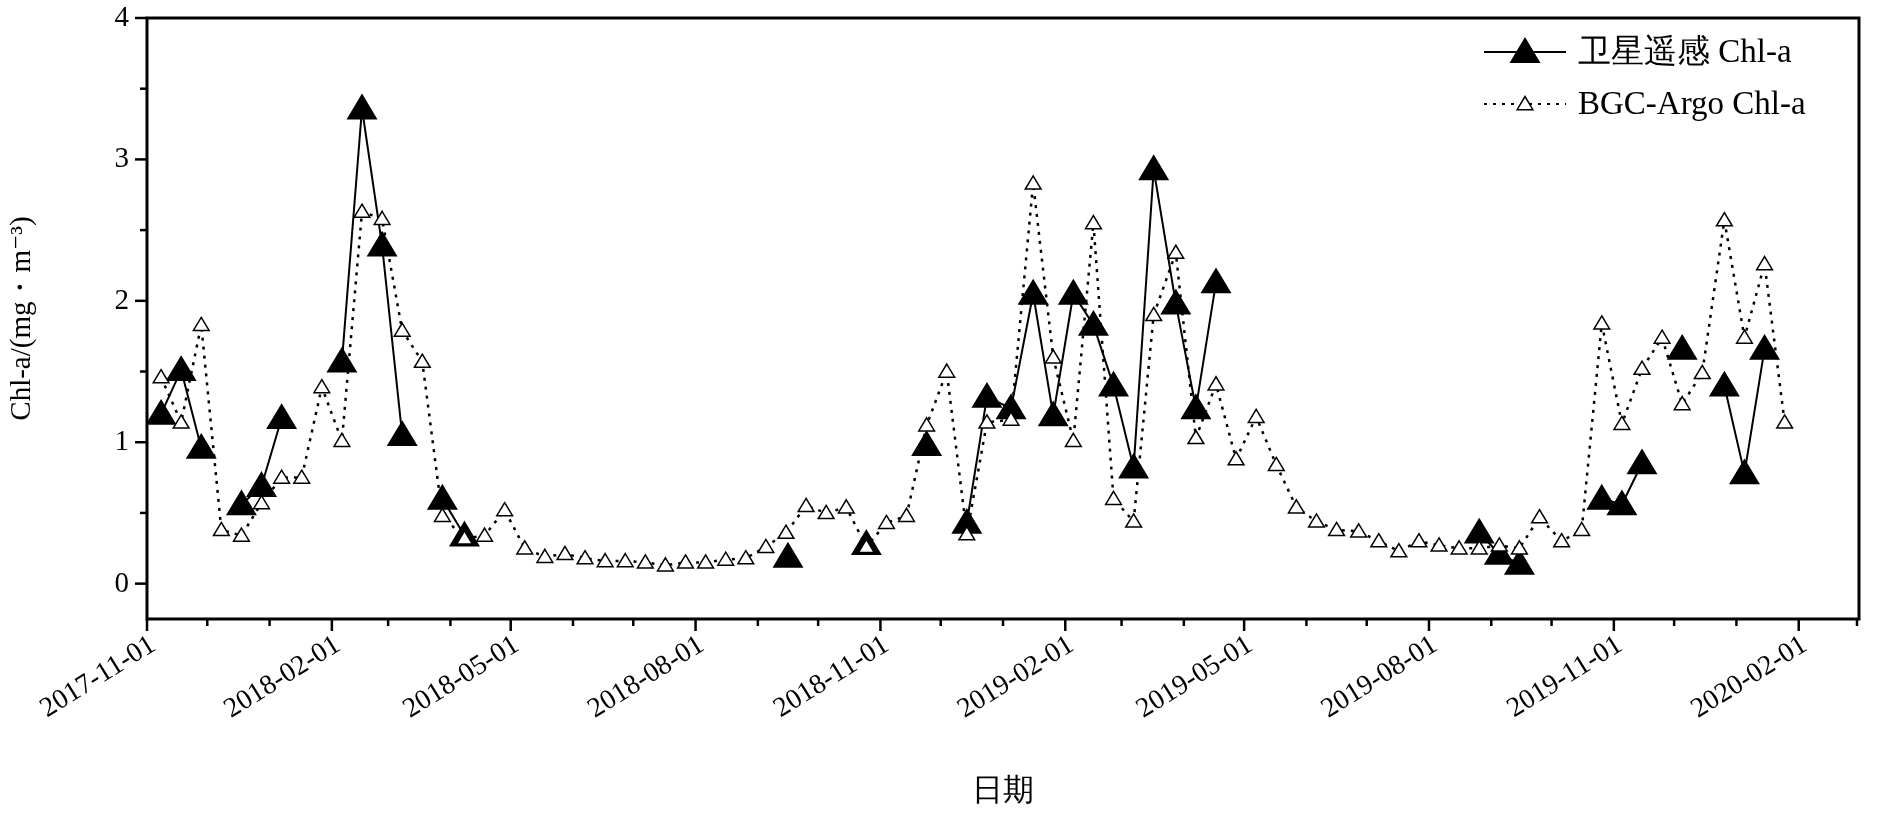 Image resolution: width=1885 pixels, height=813 pixels. I want to click on y-tick-label: 3, so click(121, 157).